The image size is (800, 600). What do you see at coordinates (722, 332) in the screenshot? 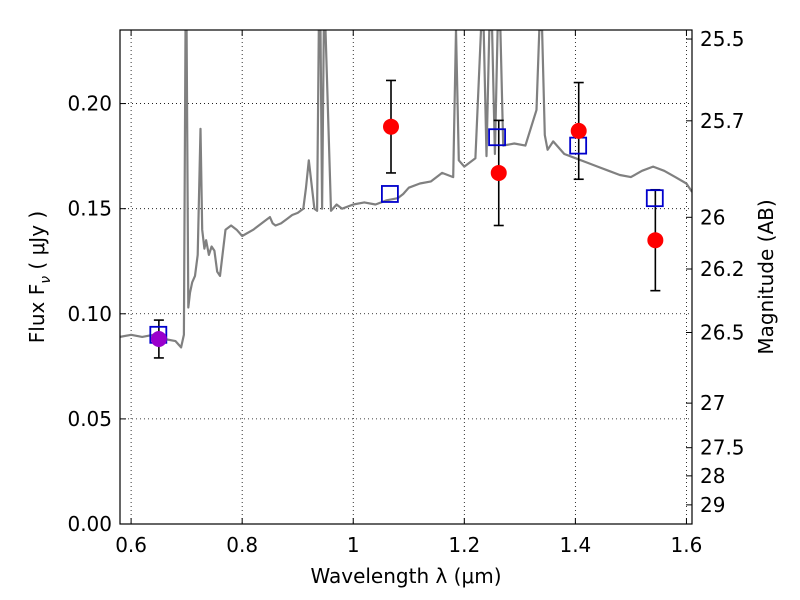
I see `y2-tick-label: 26.5` at bounding box center [722, 332].